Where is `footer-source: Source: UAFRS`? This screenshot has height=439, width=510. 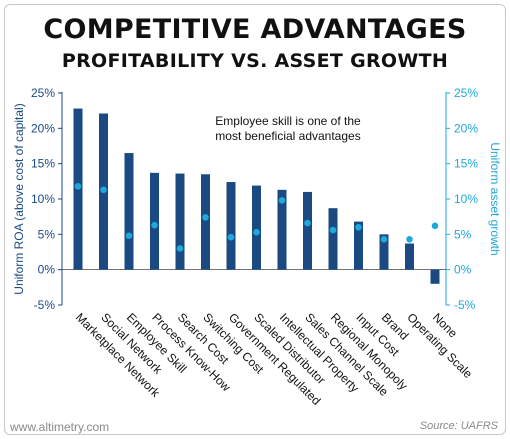
footer-source: Source: UAFRS is located at coordinates (458, 426).